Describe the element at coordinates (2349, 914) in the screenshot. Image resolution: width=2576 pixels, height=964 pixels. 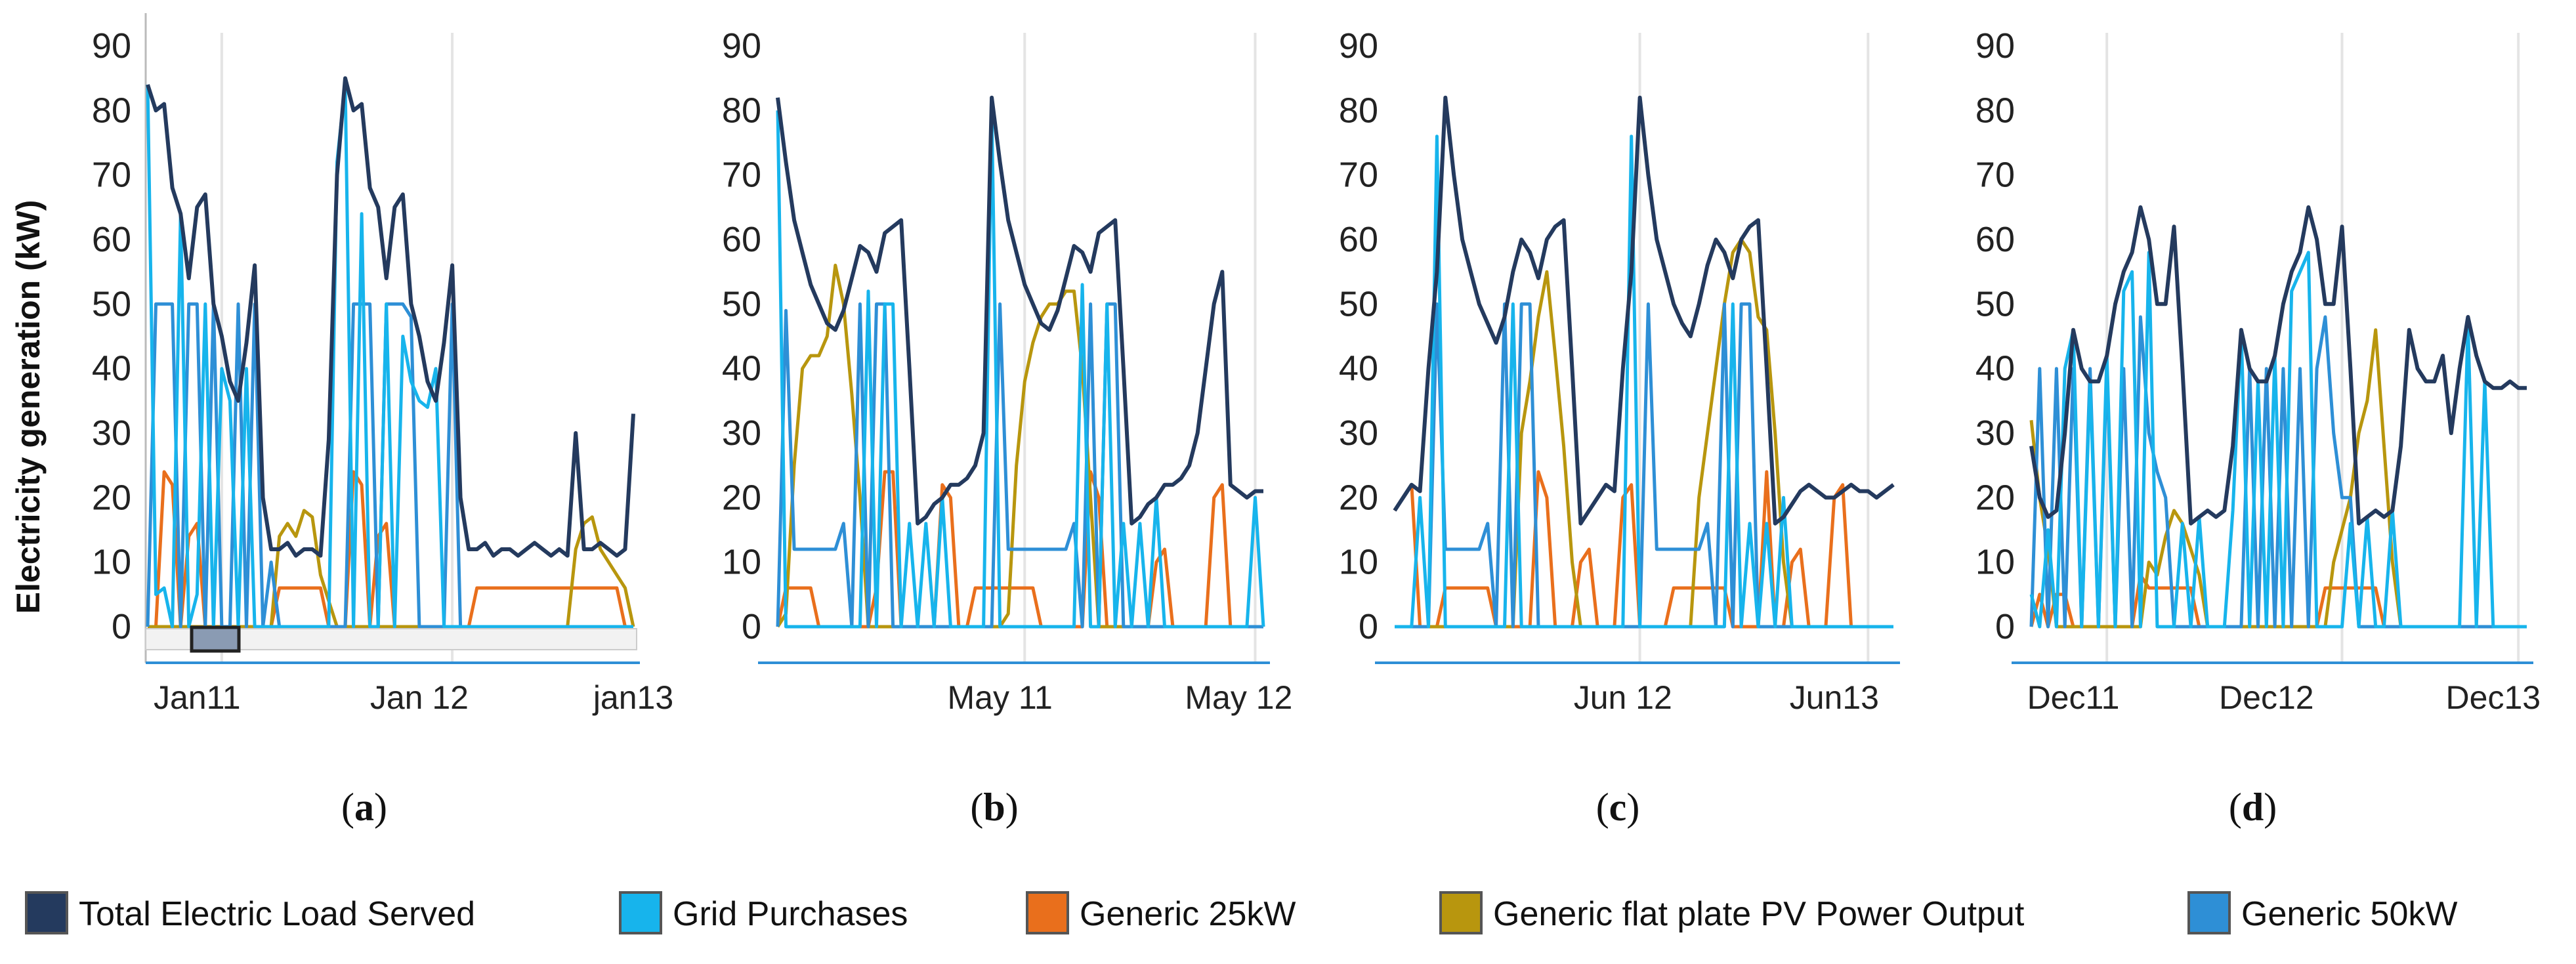
I see `legend-label: Generic 50kW` at that location.